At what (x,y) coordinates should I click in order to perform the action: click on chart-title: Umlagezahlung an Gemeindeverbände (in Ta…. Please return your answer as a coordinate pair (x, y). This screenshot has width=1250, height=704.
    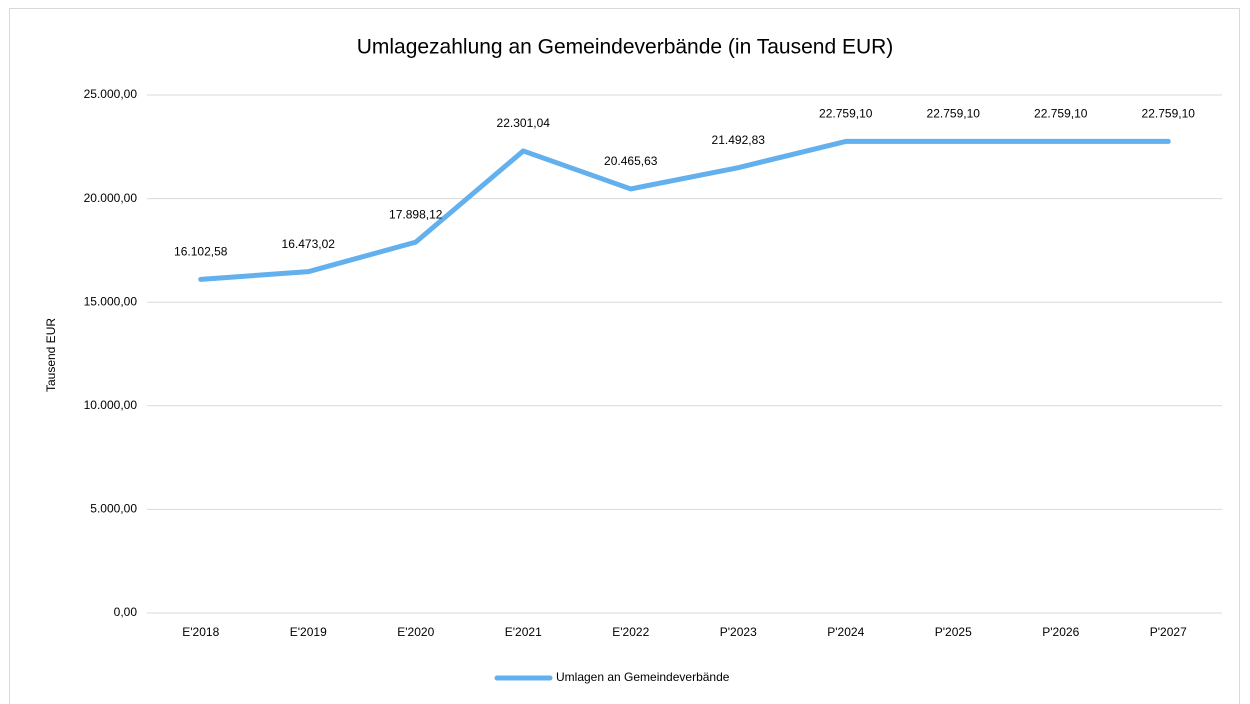
    Looking at the image, I should click on (625, 47).